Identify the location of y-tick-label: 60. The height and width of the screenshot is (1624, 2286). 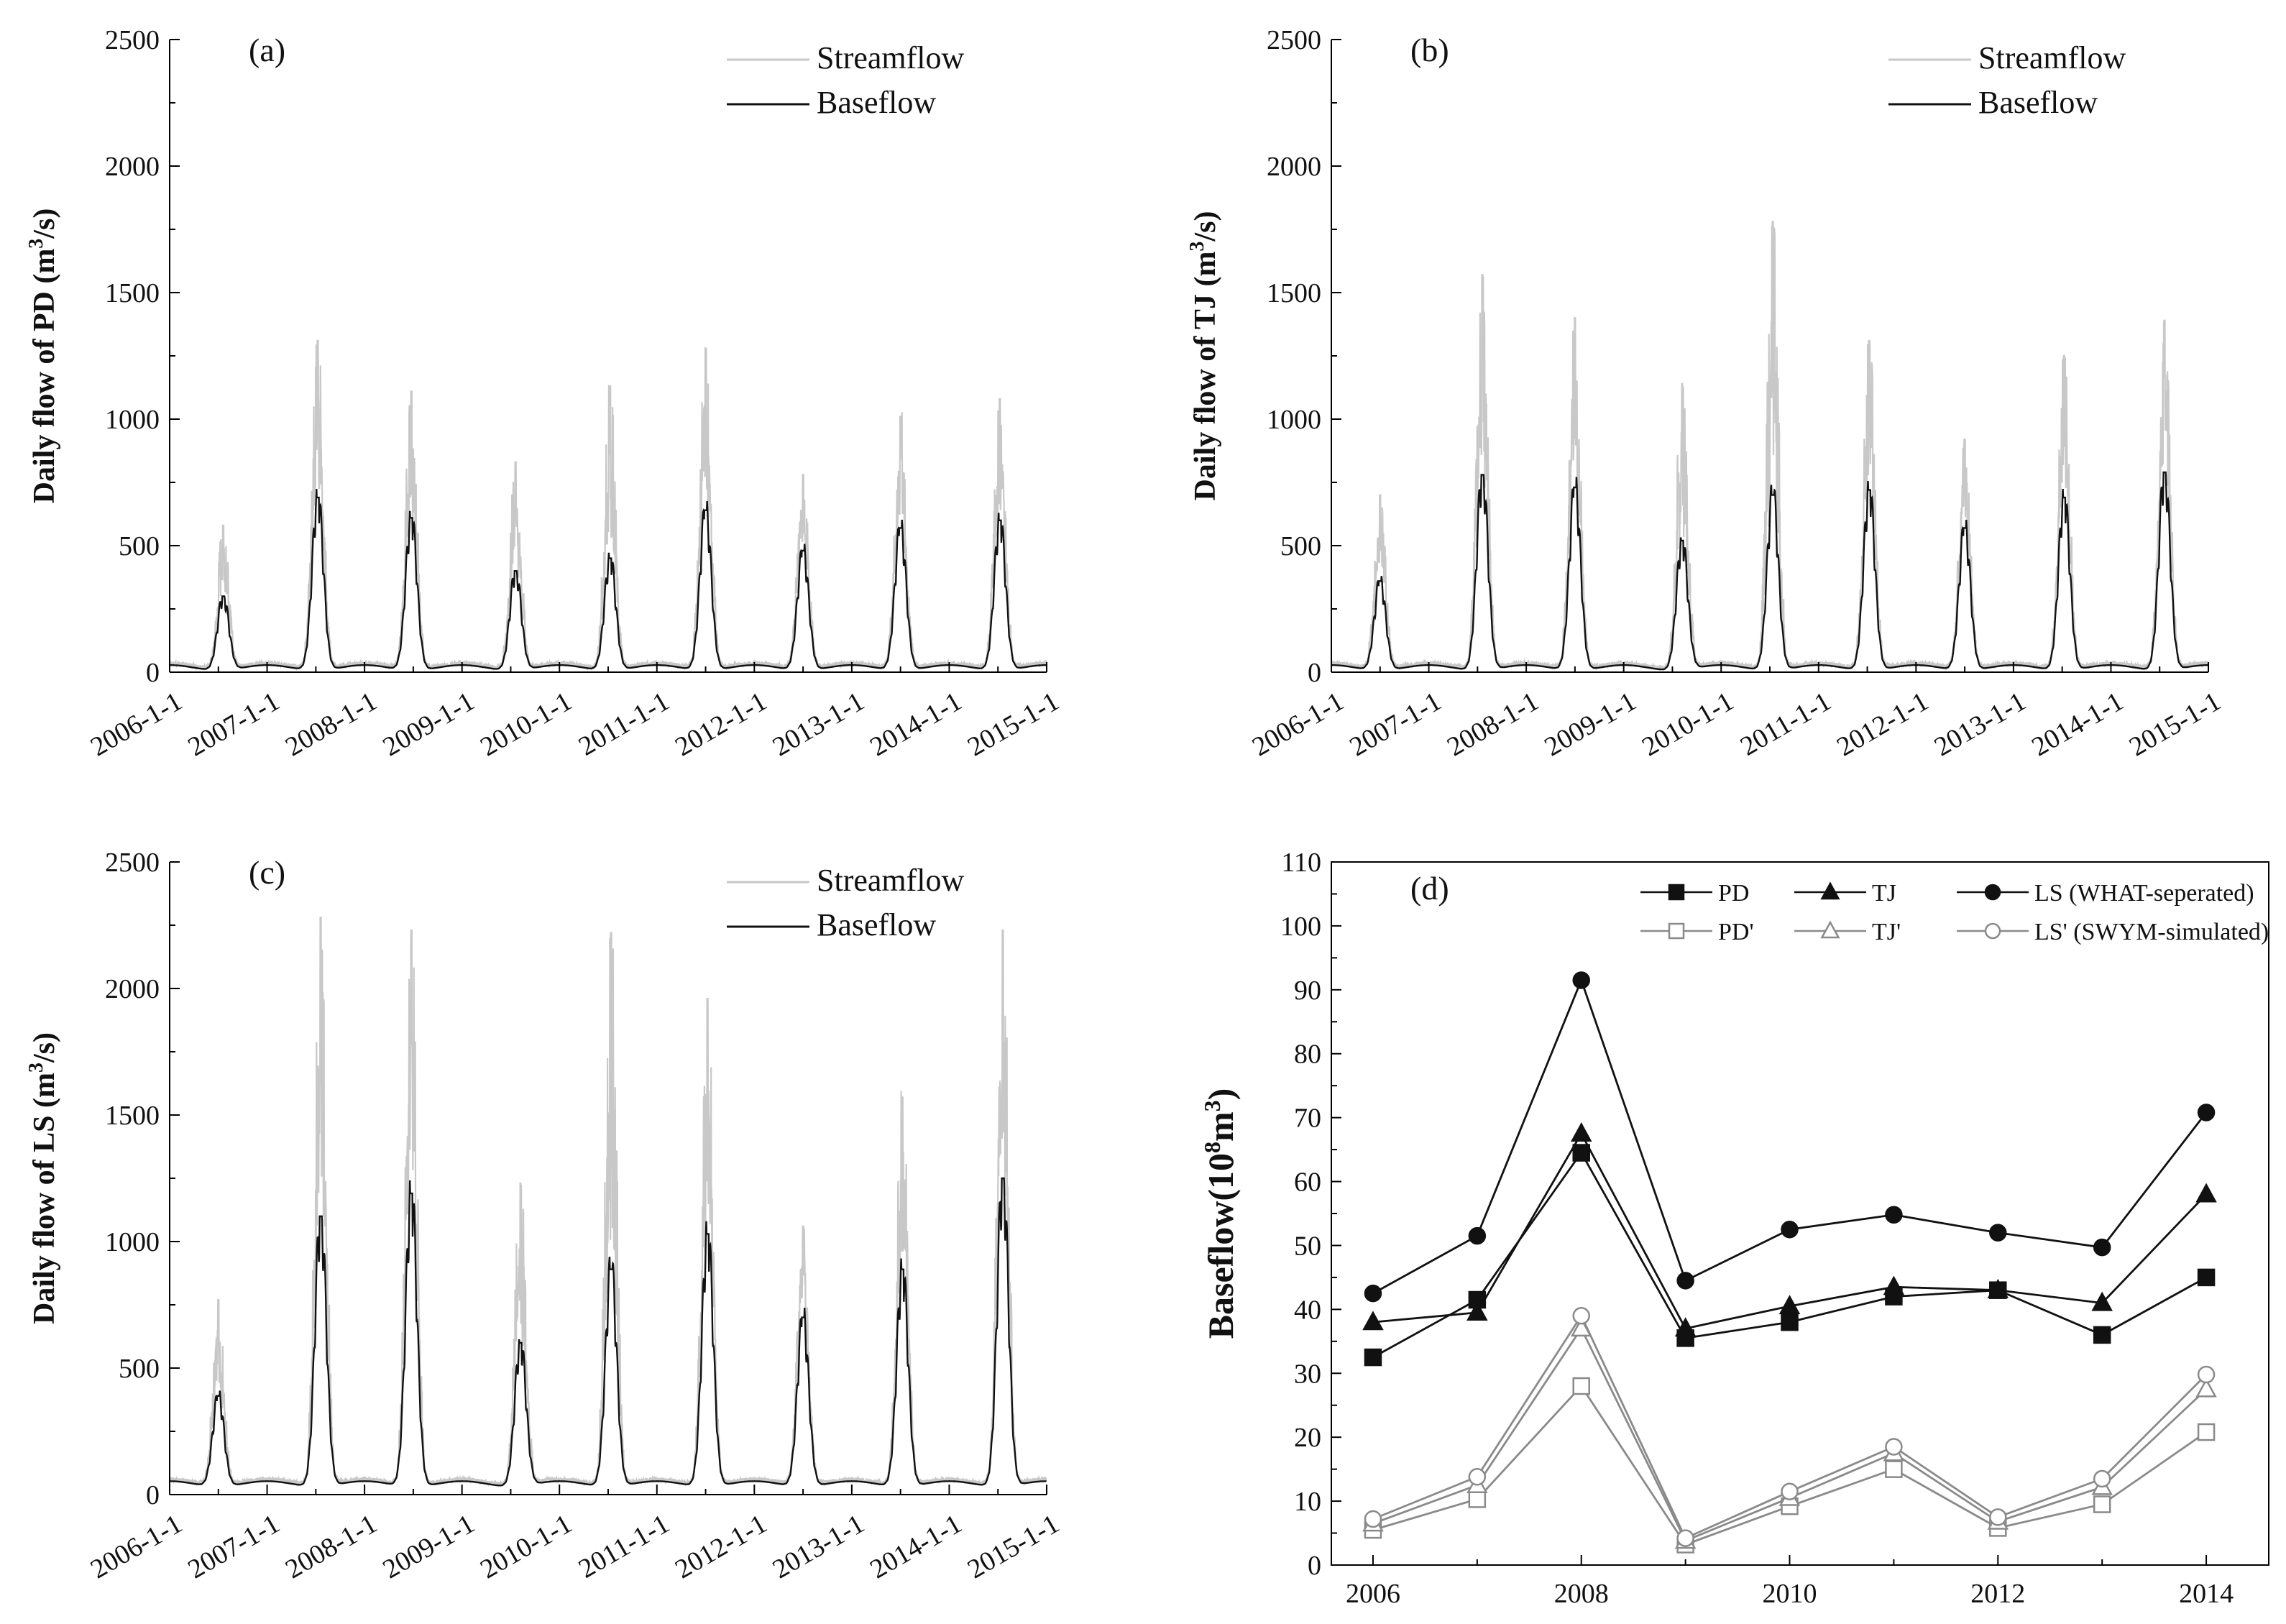
(1307, 1182).